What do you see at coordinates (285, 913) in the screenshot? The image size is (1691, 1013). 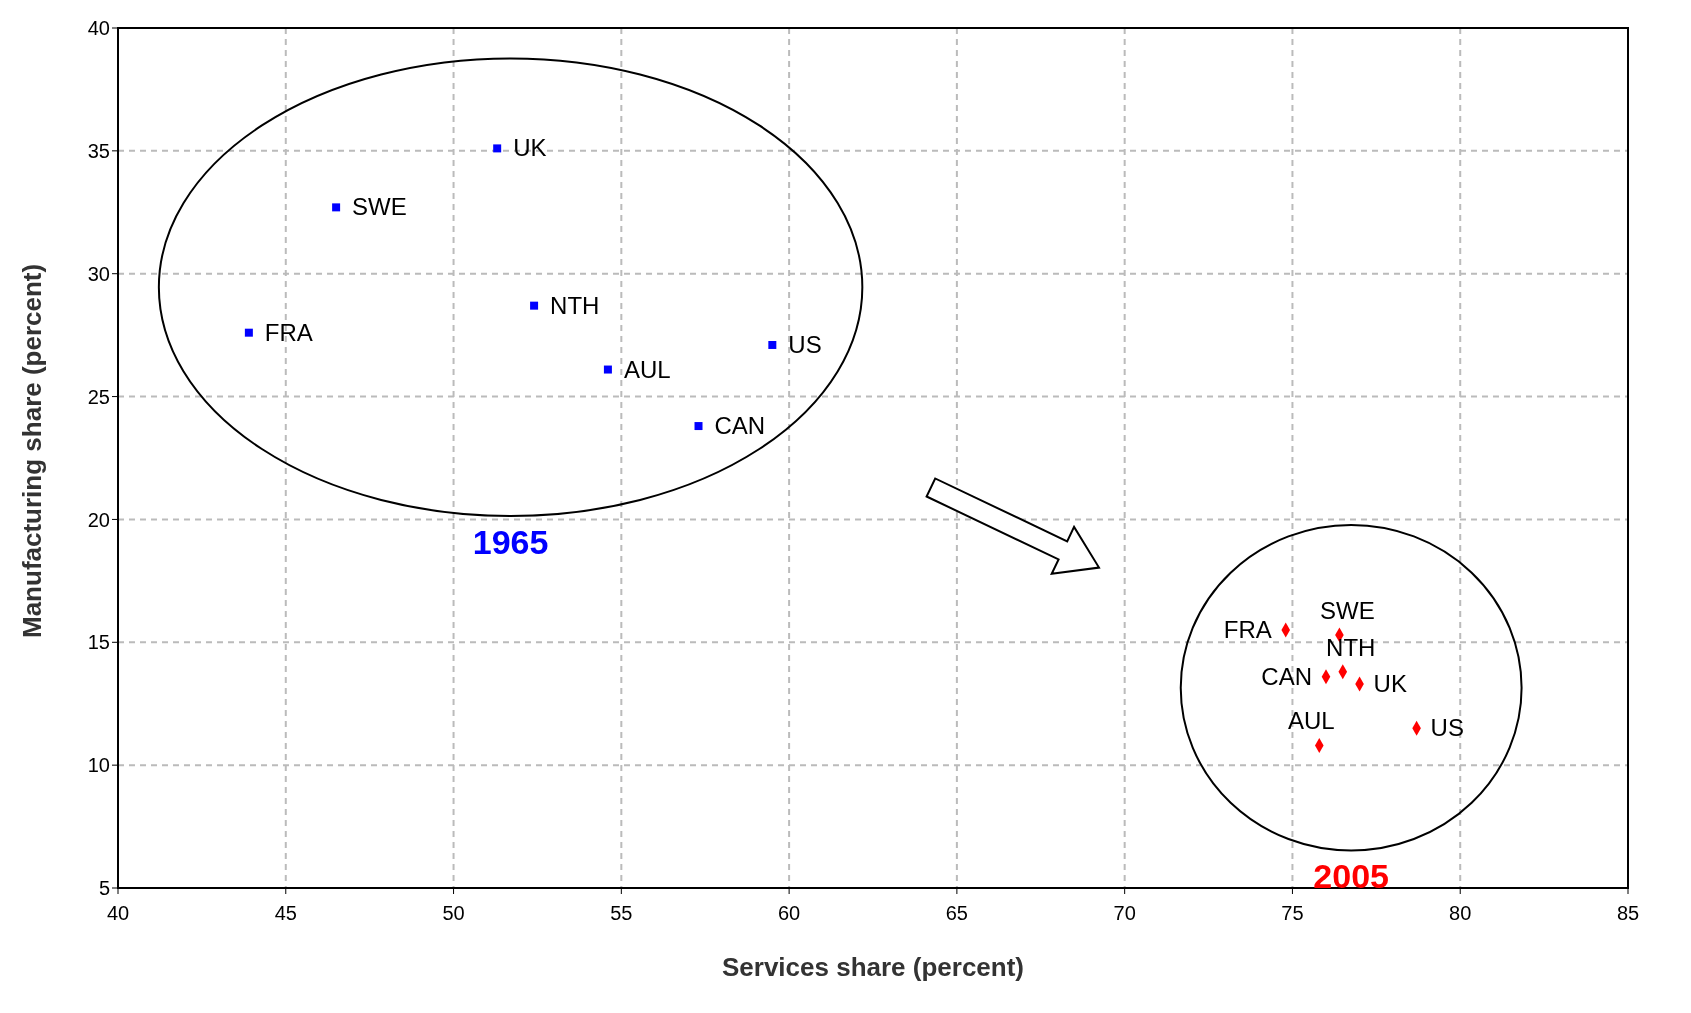 I see `x-tick-label: 45` at bounding box center [285, 913].